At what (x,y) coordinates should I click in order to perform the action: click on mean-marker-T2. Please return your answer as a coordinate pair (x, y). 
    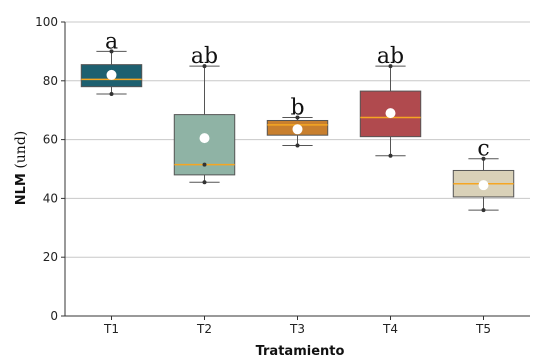
    Looking at the image, I should click on (204, 138).